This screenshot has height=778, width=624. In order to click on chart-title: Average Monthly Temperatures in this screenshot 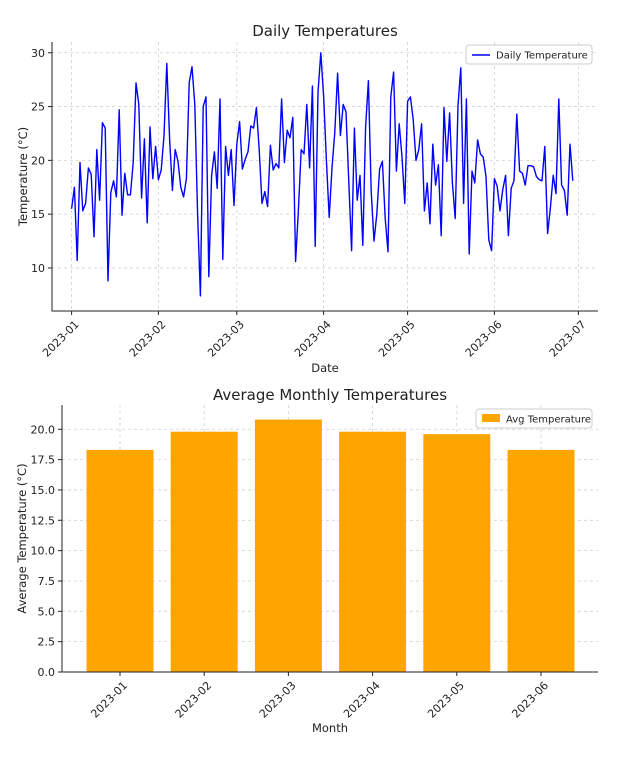, I will do `click(330, 395)`.